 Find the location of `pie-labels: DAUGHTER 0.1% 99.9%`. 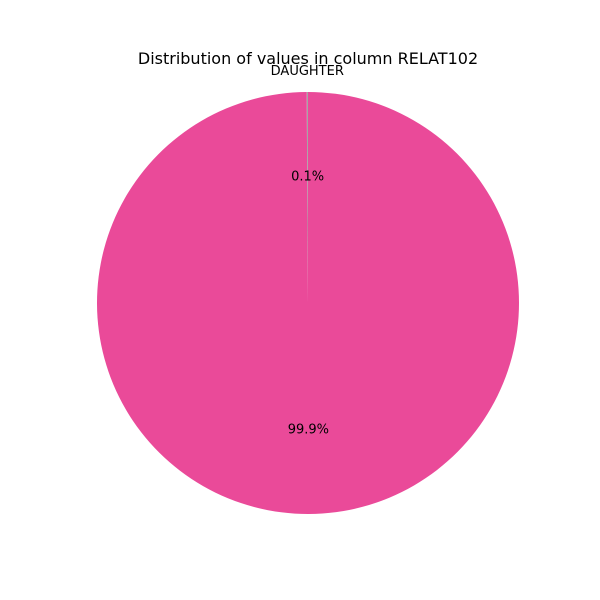

pie-labels: DAUGHTER 0.1% 99.9% is located at coordinates (307, 251).